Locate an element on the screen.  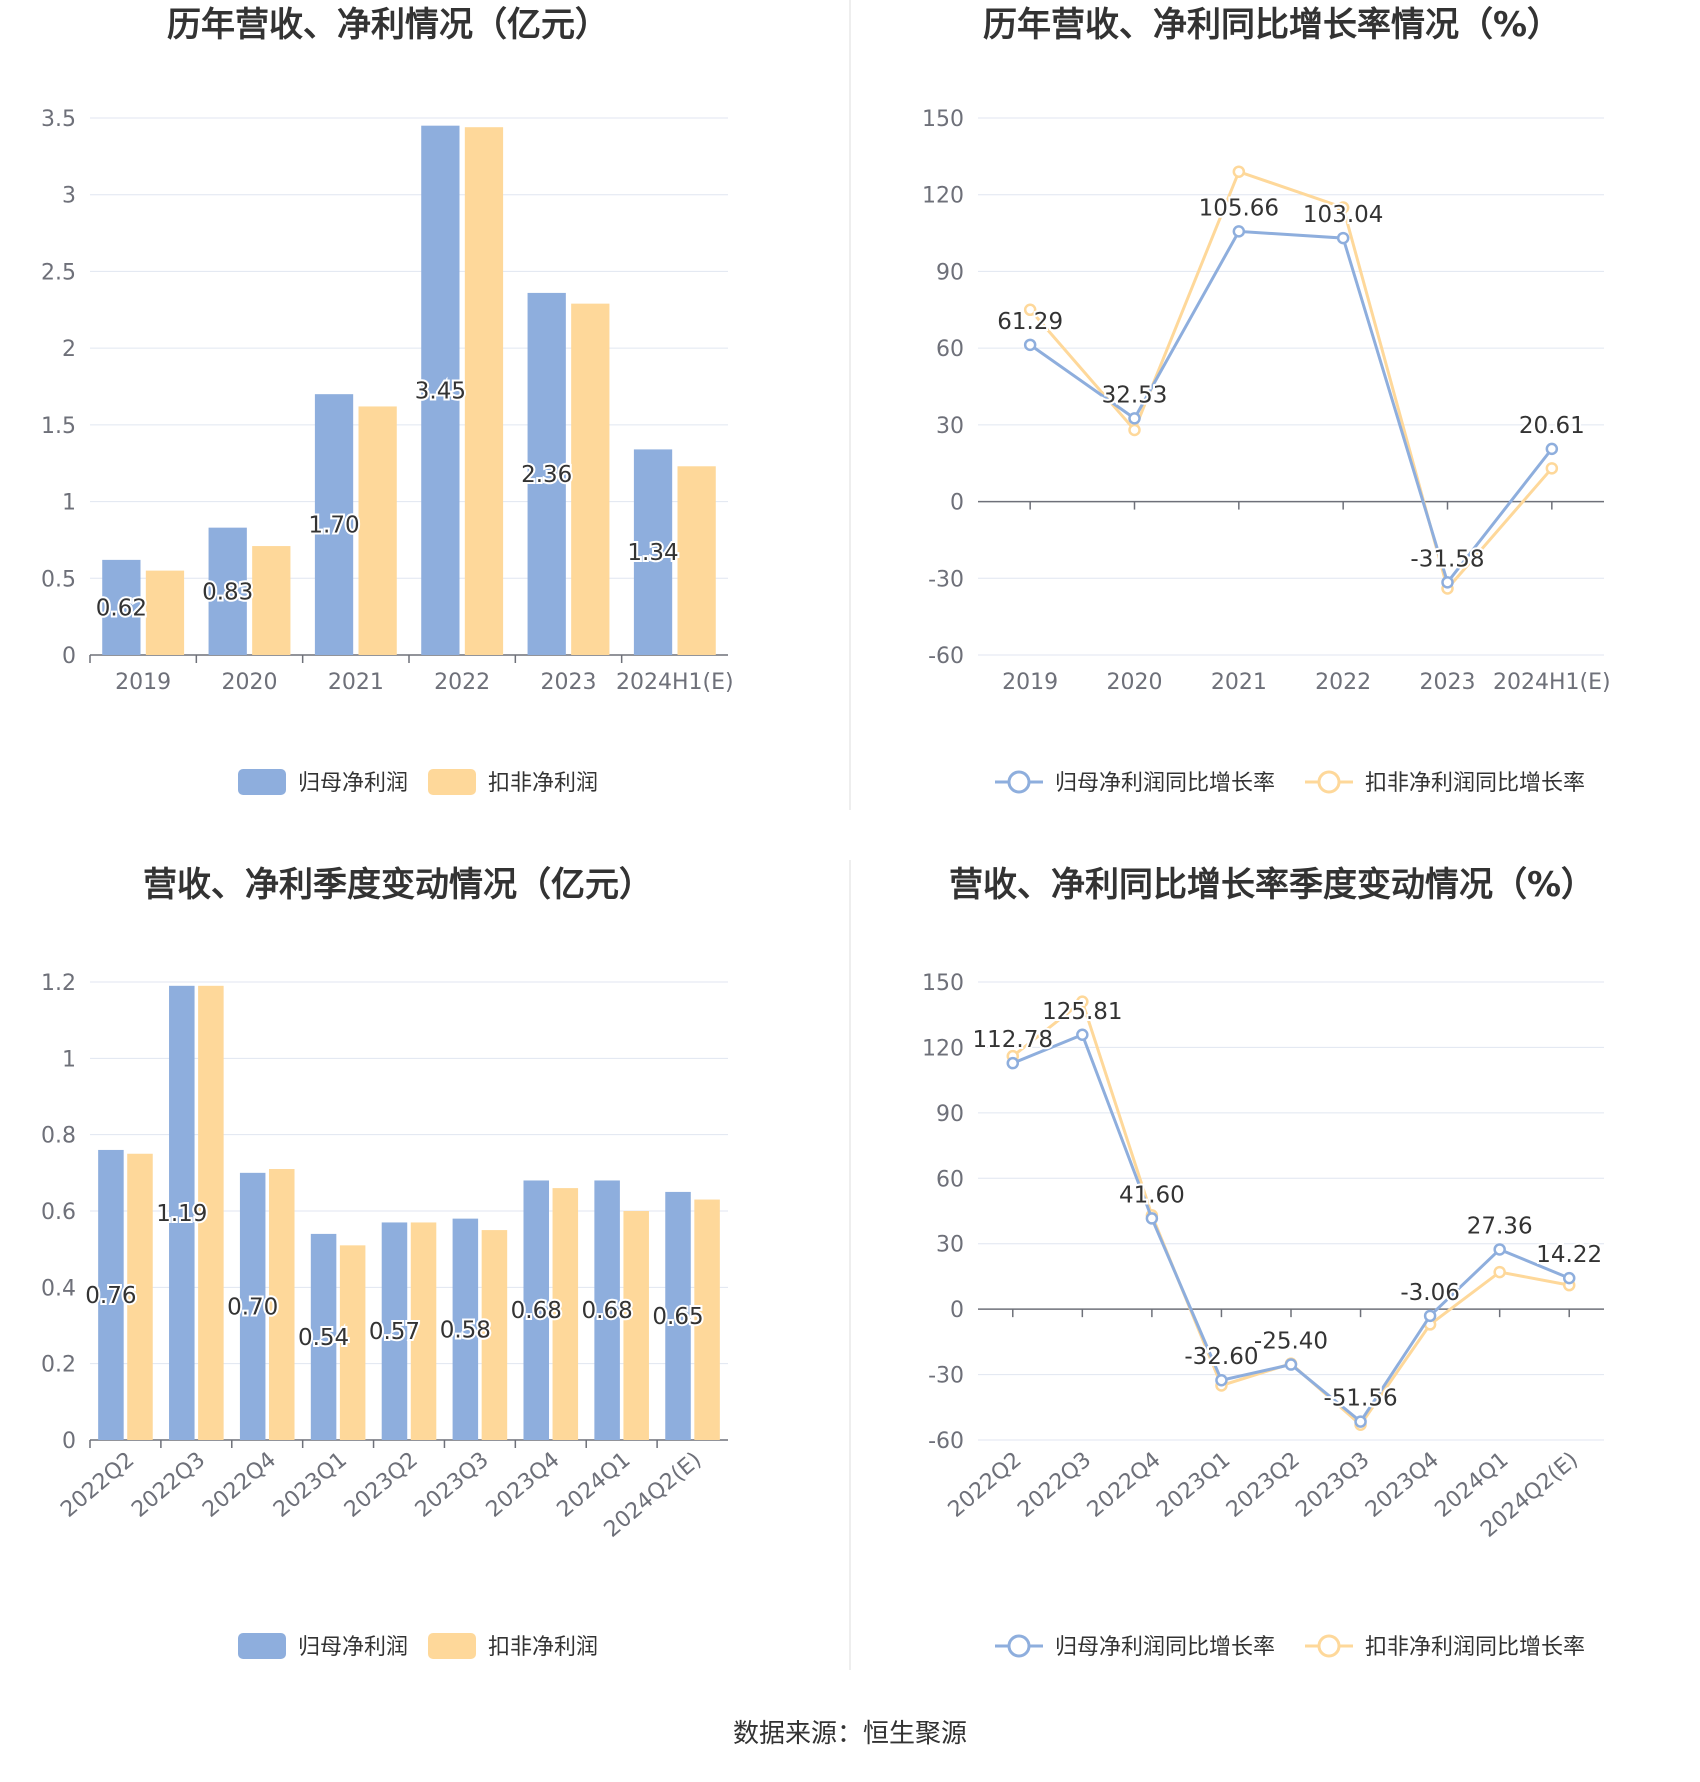
x-tick-label: 2023Q4 is located at coordinates (523, 1484).